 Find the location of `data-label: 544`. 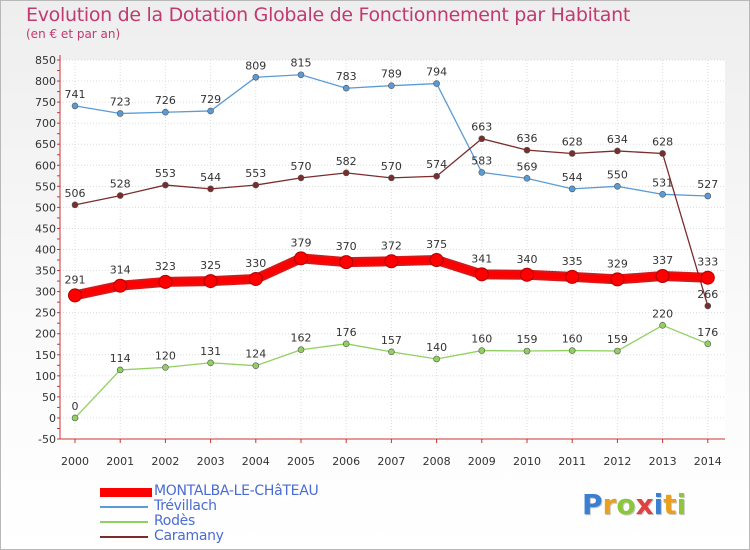

data-label: 544 is located at coordinates (572, 177).